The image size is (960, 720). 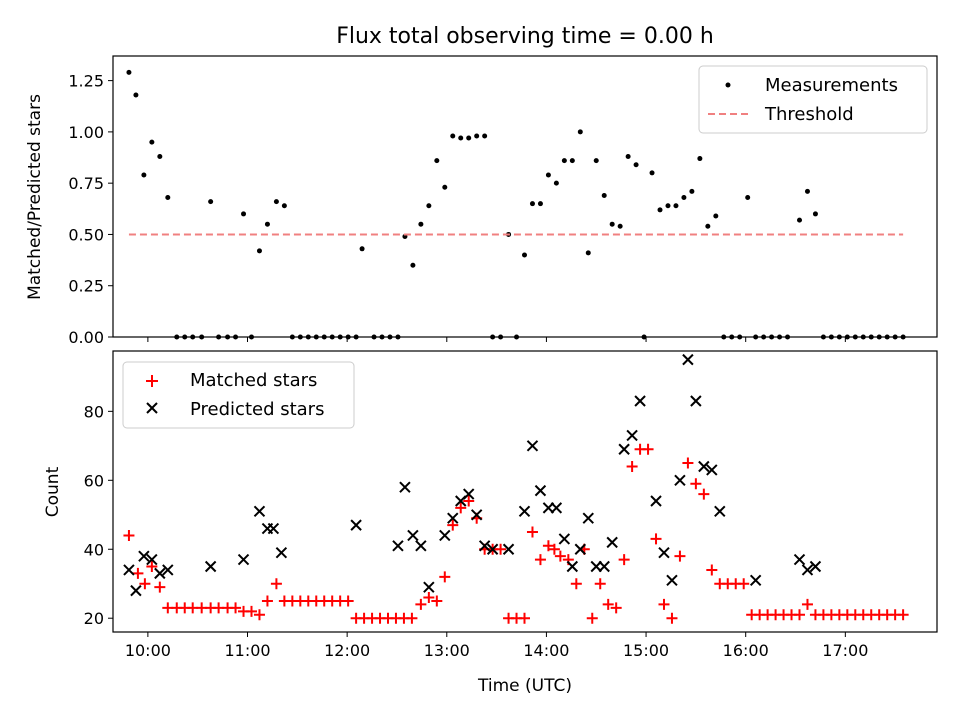 I want to click on bottom-y-axis-label: Count, so click(x=53, y=491).